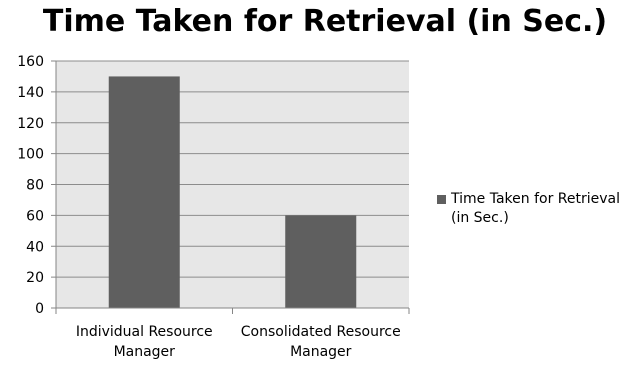 Image resolution: width=632 pixels, height=365 pixels. What do you see at coordinates (321, 332) in the screenshot?
I see `x-tick-label-line: Consolidated Resource` at bounding box center [321, 332].